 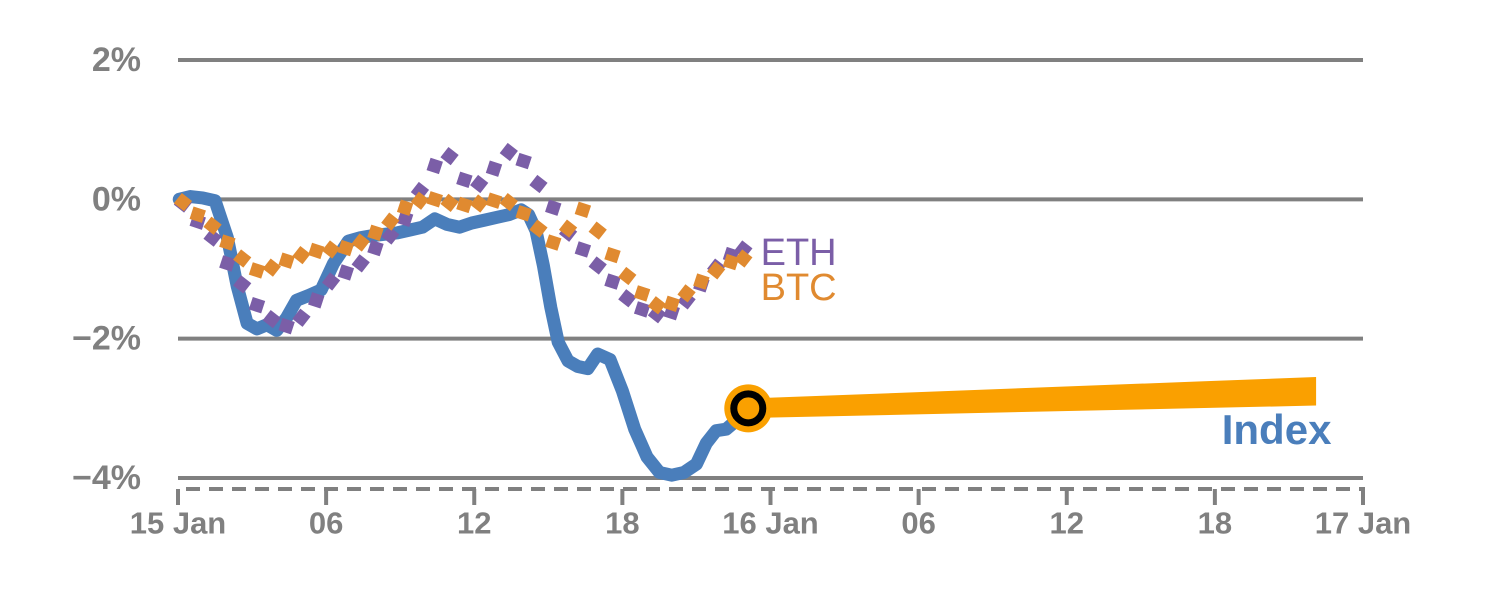 I want to click on marker-inner-disc, so click(x=748, y=408).